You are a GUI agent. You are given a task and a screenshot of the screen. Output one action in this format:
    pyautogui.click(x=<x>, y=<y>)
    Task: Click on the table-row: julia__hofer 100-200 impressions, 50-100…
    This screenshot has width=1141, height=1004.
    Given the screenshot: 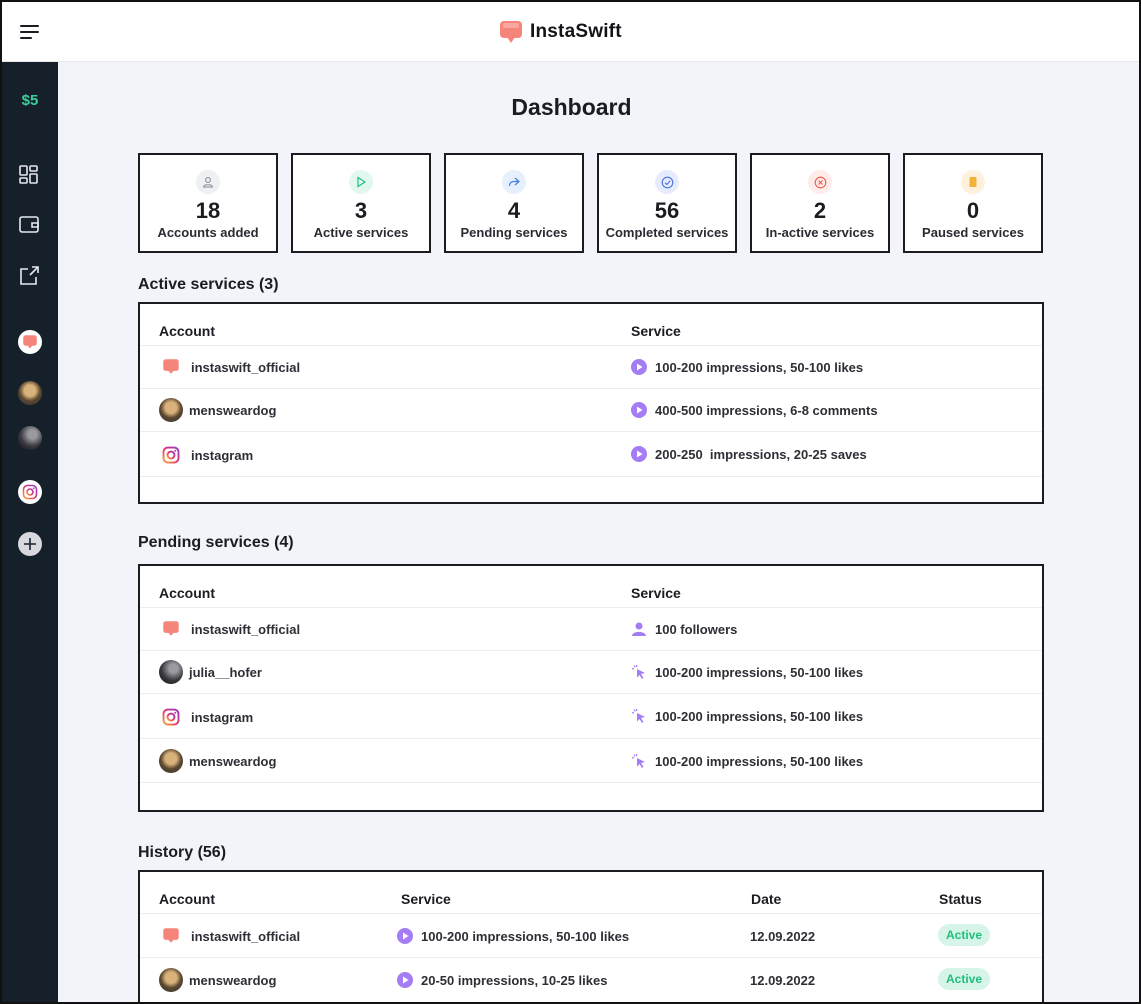 What is the action you would take?
    pyautogui.click(x=591, y=672)
    